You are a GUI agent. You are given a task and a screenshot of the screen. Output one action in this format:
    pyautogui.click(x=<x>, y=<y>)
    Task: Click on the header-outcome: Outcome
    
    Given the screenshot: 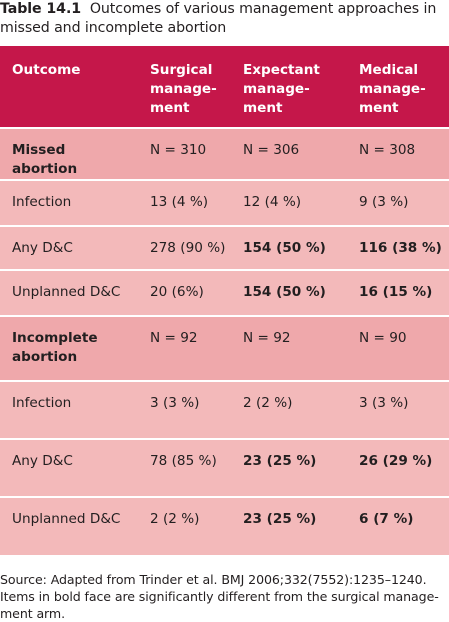 What is the action you would take?
    pyautogui.click(x=46, y=70)
    